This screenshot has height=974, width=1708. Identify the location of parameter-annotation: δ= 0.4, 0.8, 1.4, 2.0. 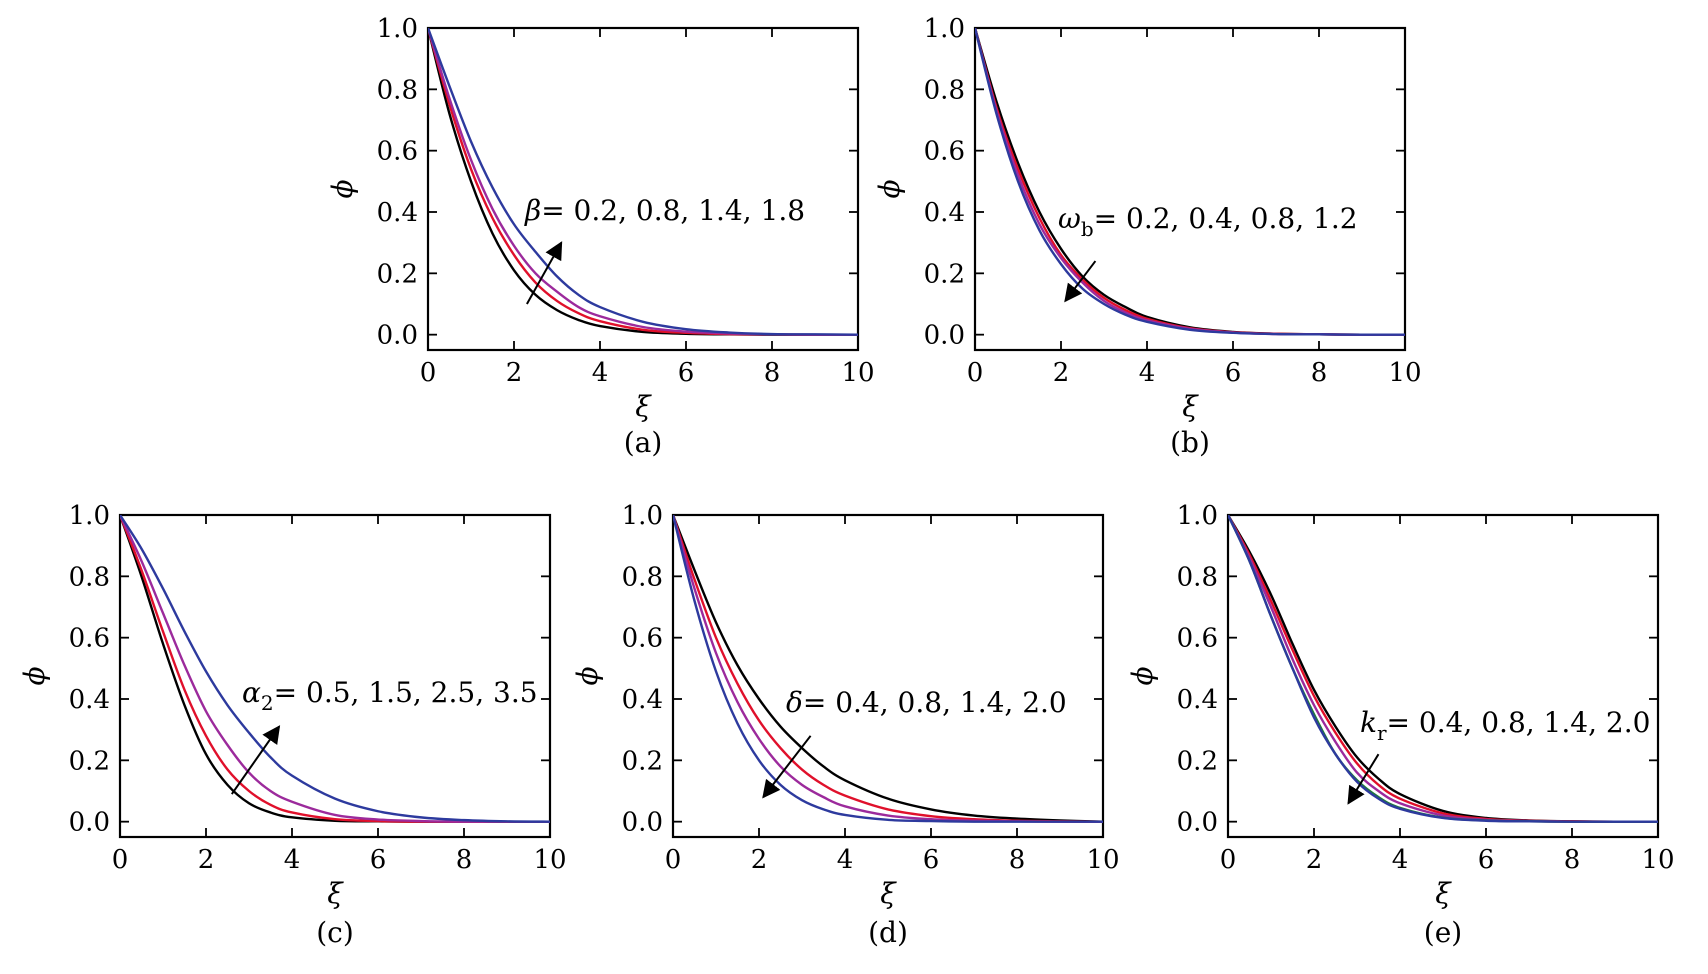
(926, 702).